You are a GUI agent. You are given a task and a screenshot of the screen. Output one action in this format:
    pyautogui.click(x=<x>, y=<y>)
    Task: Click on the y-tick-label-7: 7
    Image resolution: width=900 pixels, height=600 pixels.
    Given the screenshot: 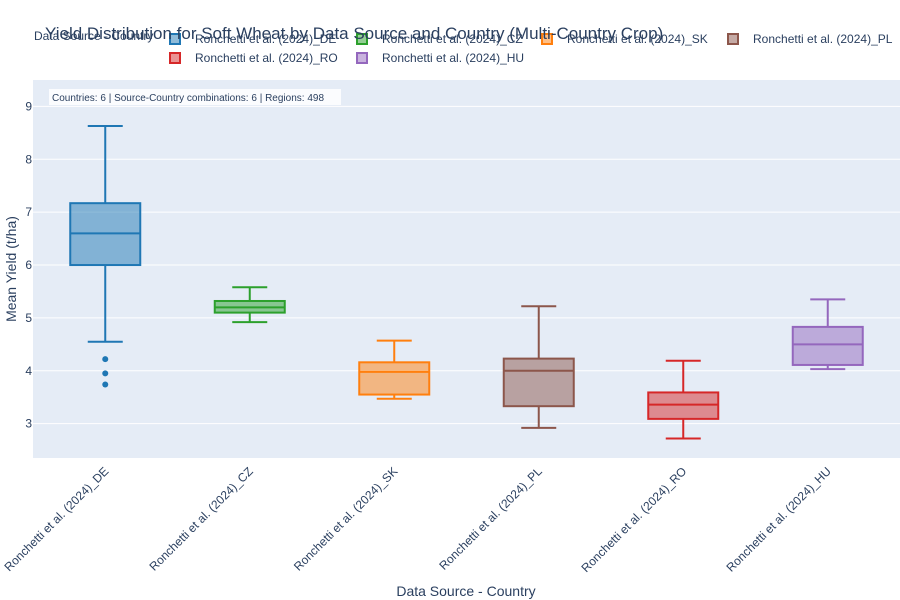 What is the action you would take?
    pyautogui.click(x=28, y=212)
    